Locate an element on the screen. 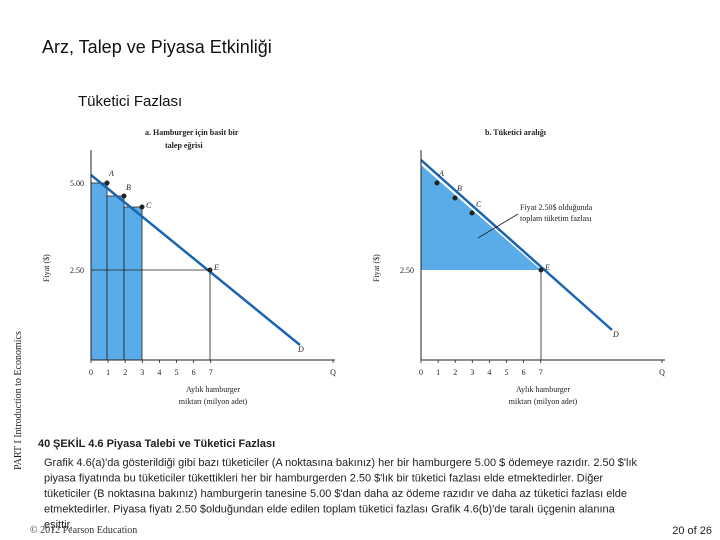 The image size is (720, 540). surplus-area is located at coordinates (481, 217).